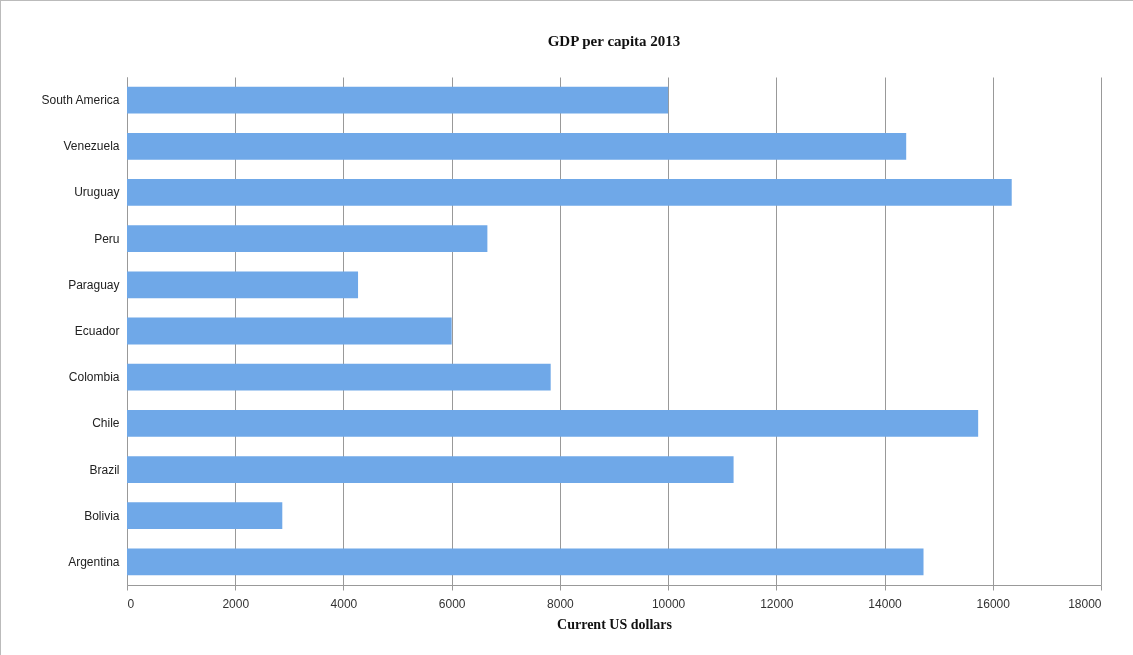 The image size is (1133, 655). I want to click on x-tick-label: 16000, so click(993, 603).